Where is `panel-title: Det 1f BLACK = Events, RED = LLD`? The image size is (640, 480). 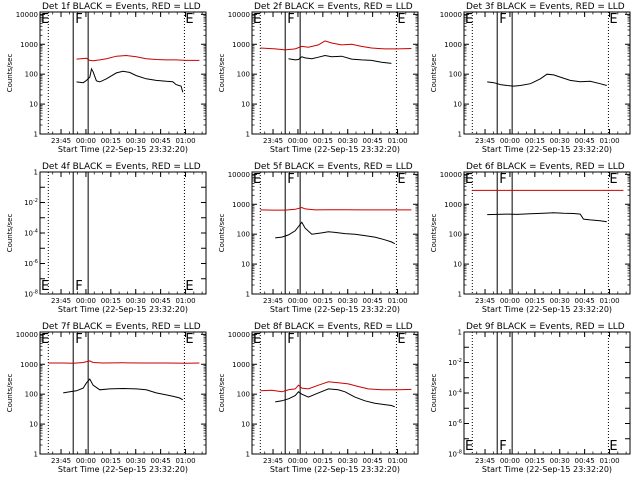 panel-title: Det 1f BLACK = Events, RED = LLD is located at coordinates (121, 7).